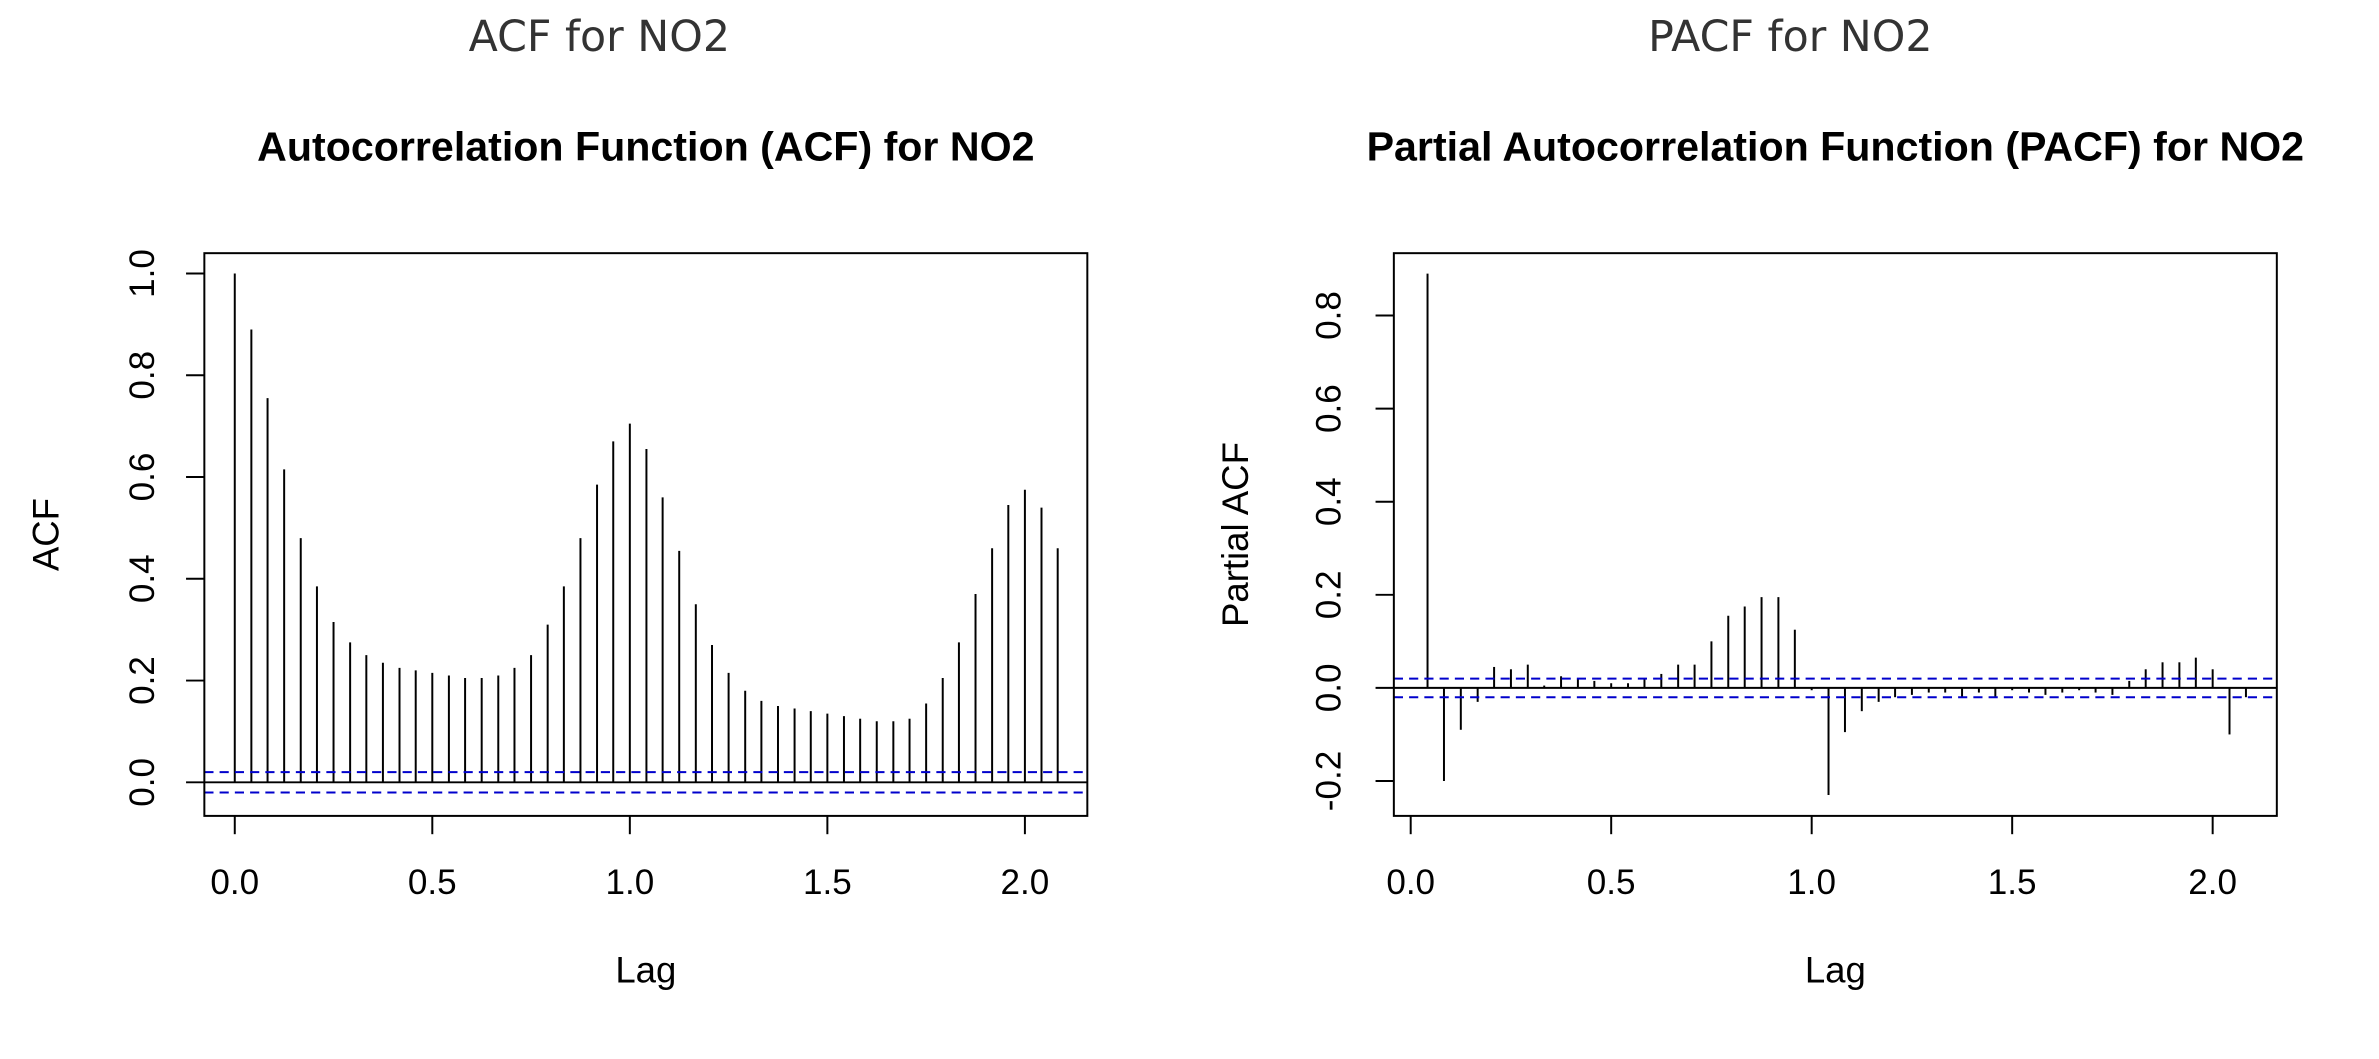 The width and height of the screenshot is (2379, 1059). What do you see at coordinates (45, 534) in the screenshot?
I see `y-axis-label: ACF` at bounding box center [45, 534].